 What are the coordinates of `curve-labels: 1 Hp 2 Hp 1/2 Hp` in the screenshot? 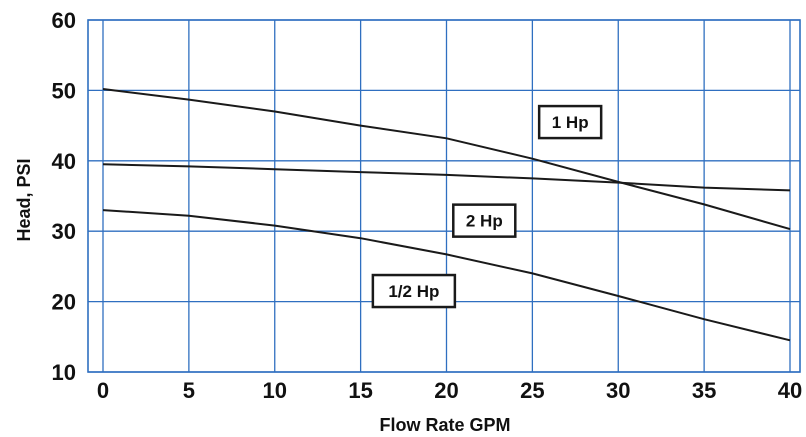 It's located at (487, 206).